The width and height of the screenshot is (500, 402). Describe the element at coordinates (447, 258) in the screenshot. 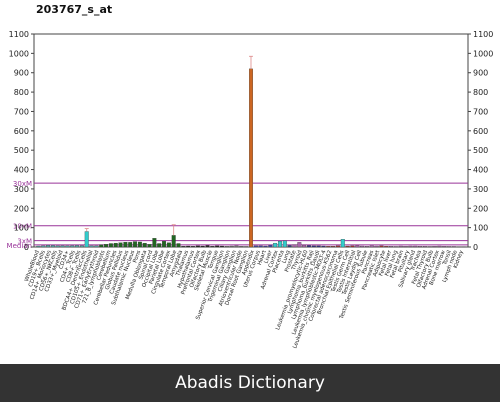

I see `x-tick-label: Tonsil` at that location.